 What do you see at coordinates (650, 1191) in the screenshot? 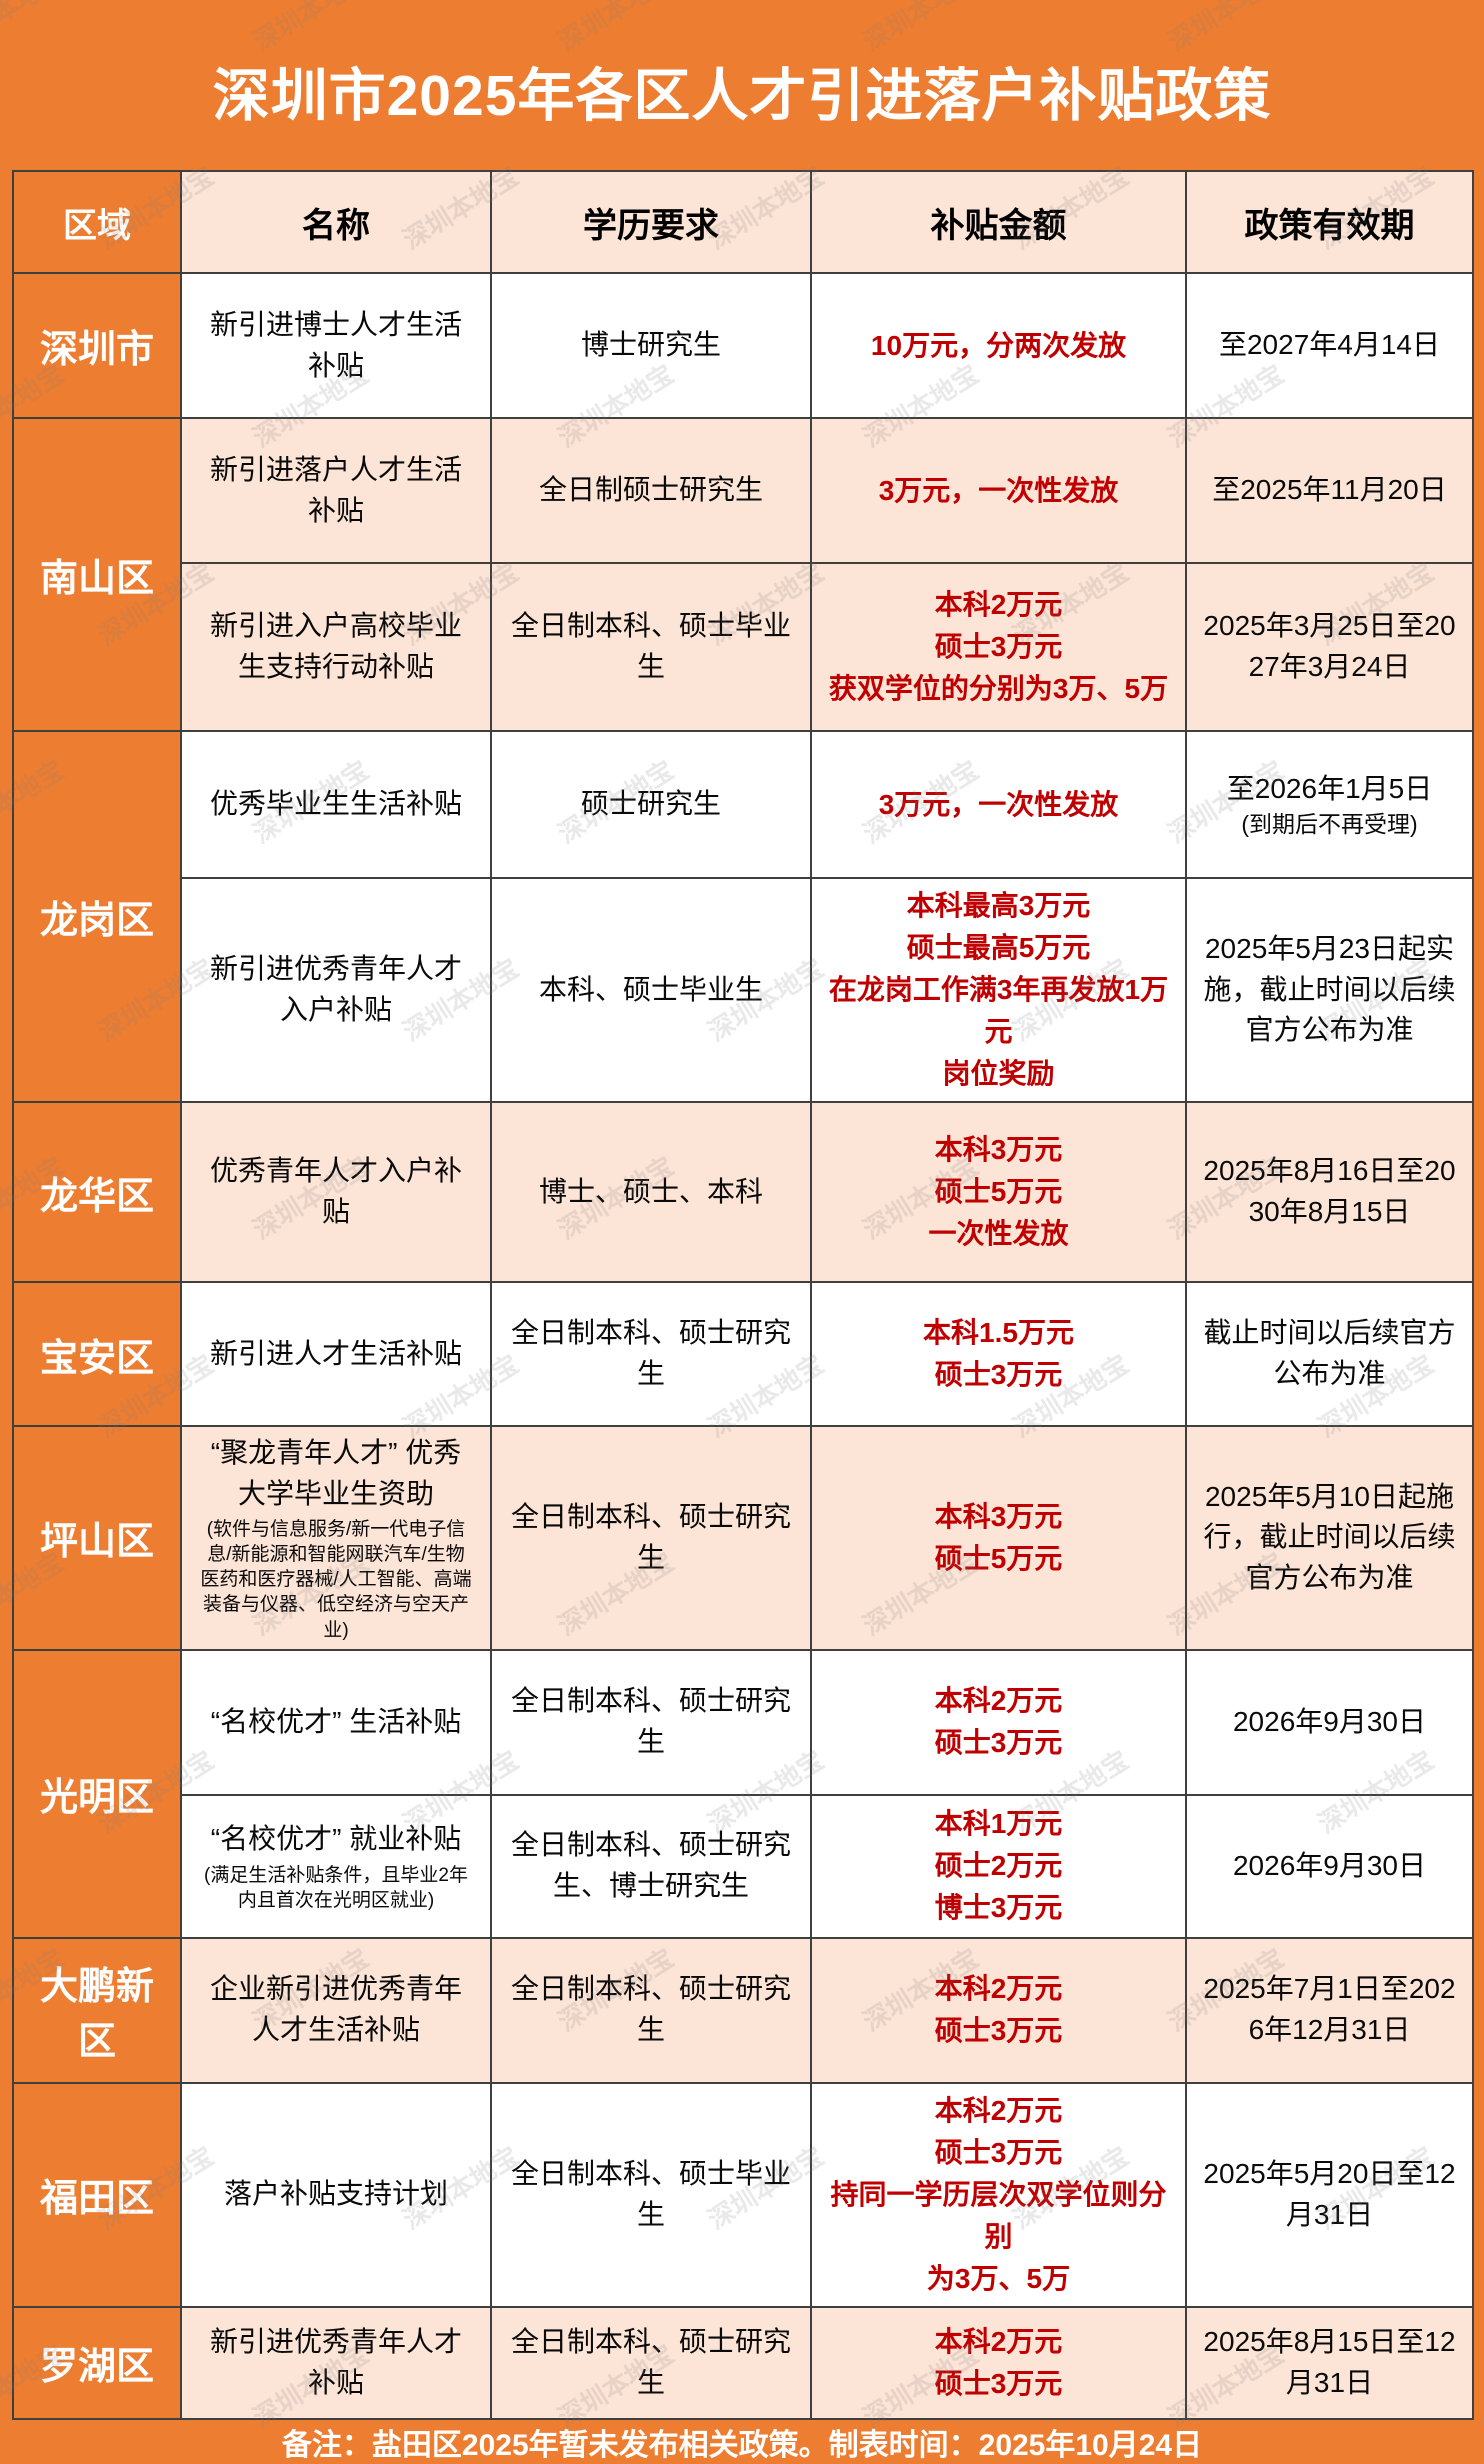
I see `education-requirement: 博士、硕士、本科` at bounding box center [650, 1191].